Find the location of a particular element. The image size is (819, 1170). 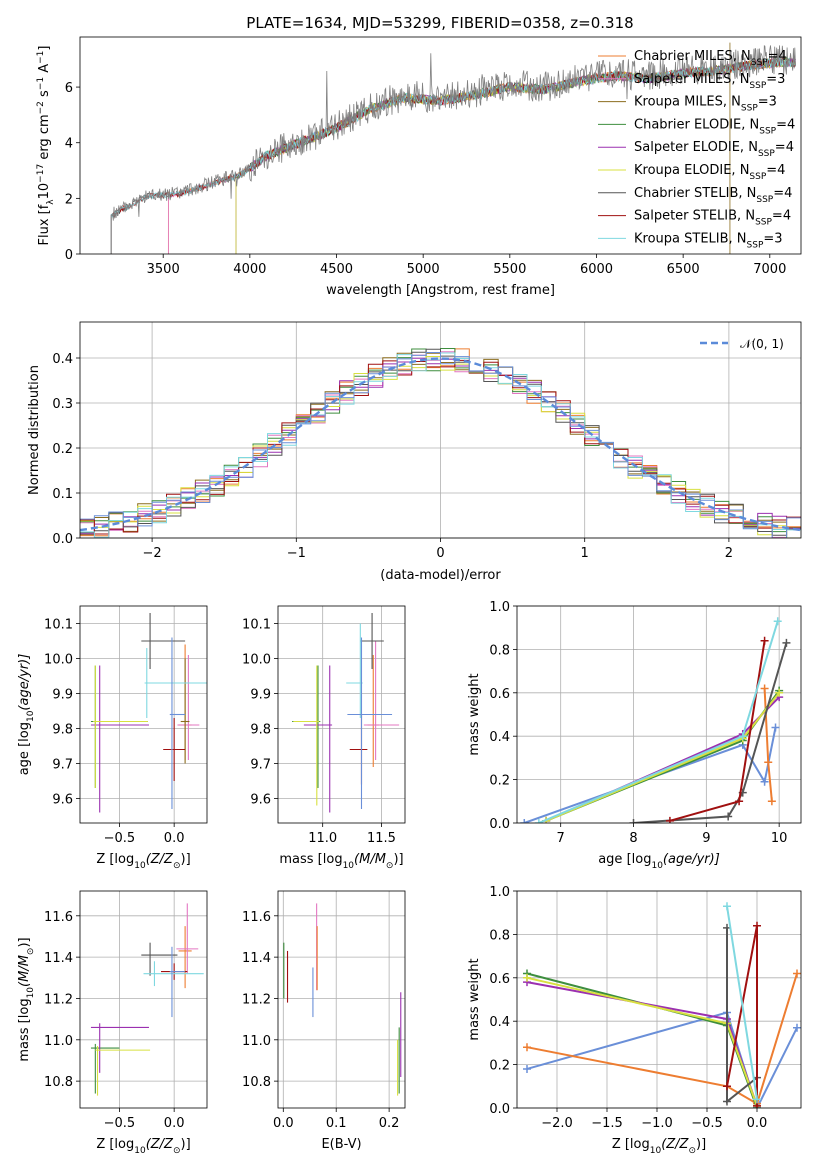

x-axis-label: wavelength [Angstrom, rest frame] is located at coordinates (440, 290).